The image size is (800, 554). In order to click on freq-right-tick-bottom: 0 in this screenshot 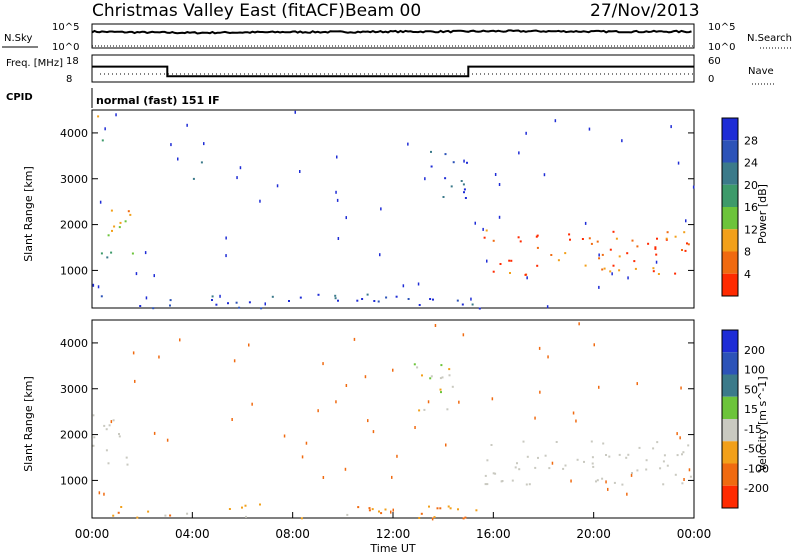, I will do `click(711, 79)`.